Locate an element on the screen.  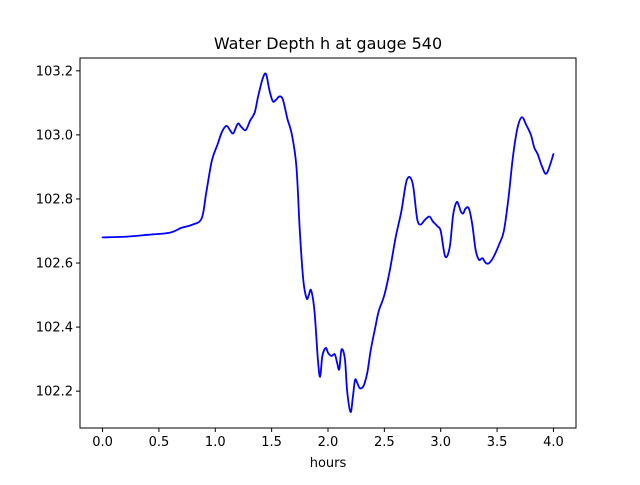
x-tick-label: 1.5 is located at coordinates (271, 442).